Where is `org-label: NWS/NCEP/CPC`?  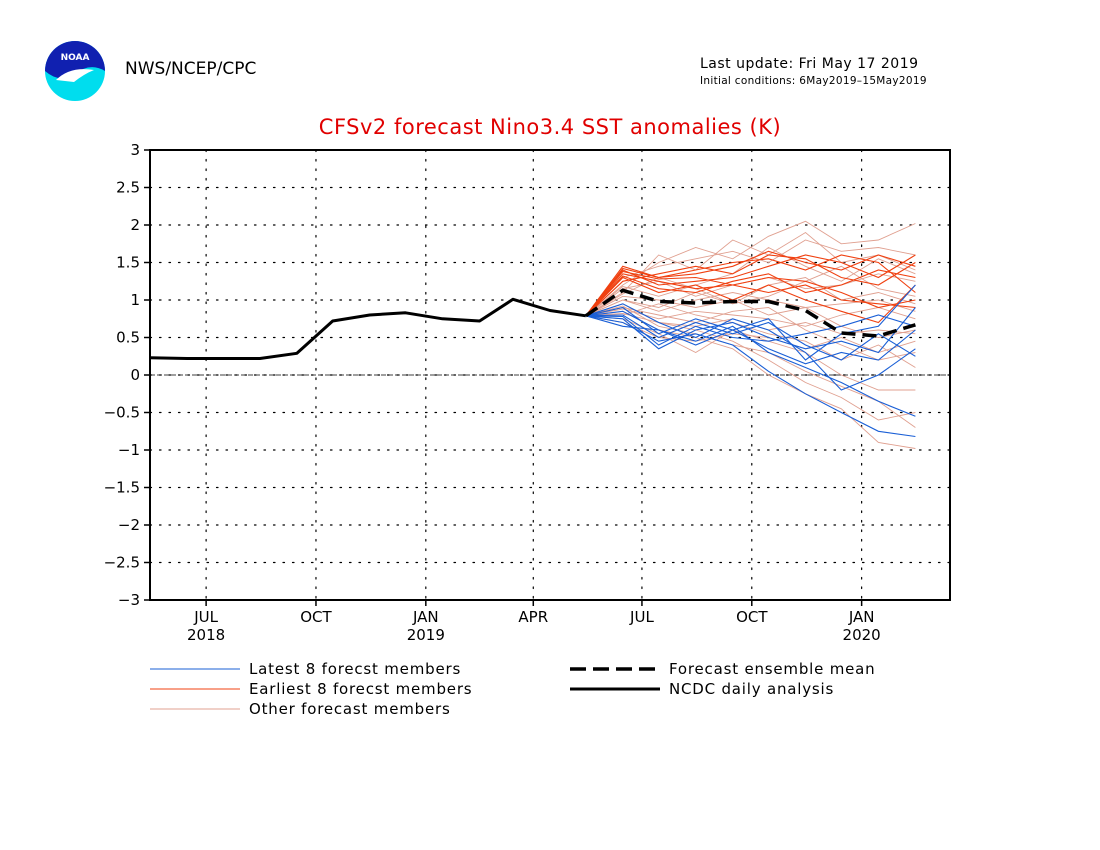 org-label: NWS/NCEP/CPC is located at coordinates (191, 69).